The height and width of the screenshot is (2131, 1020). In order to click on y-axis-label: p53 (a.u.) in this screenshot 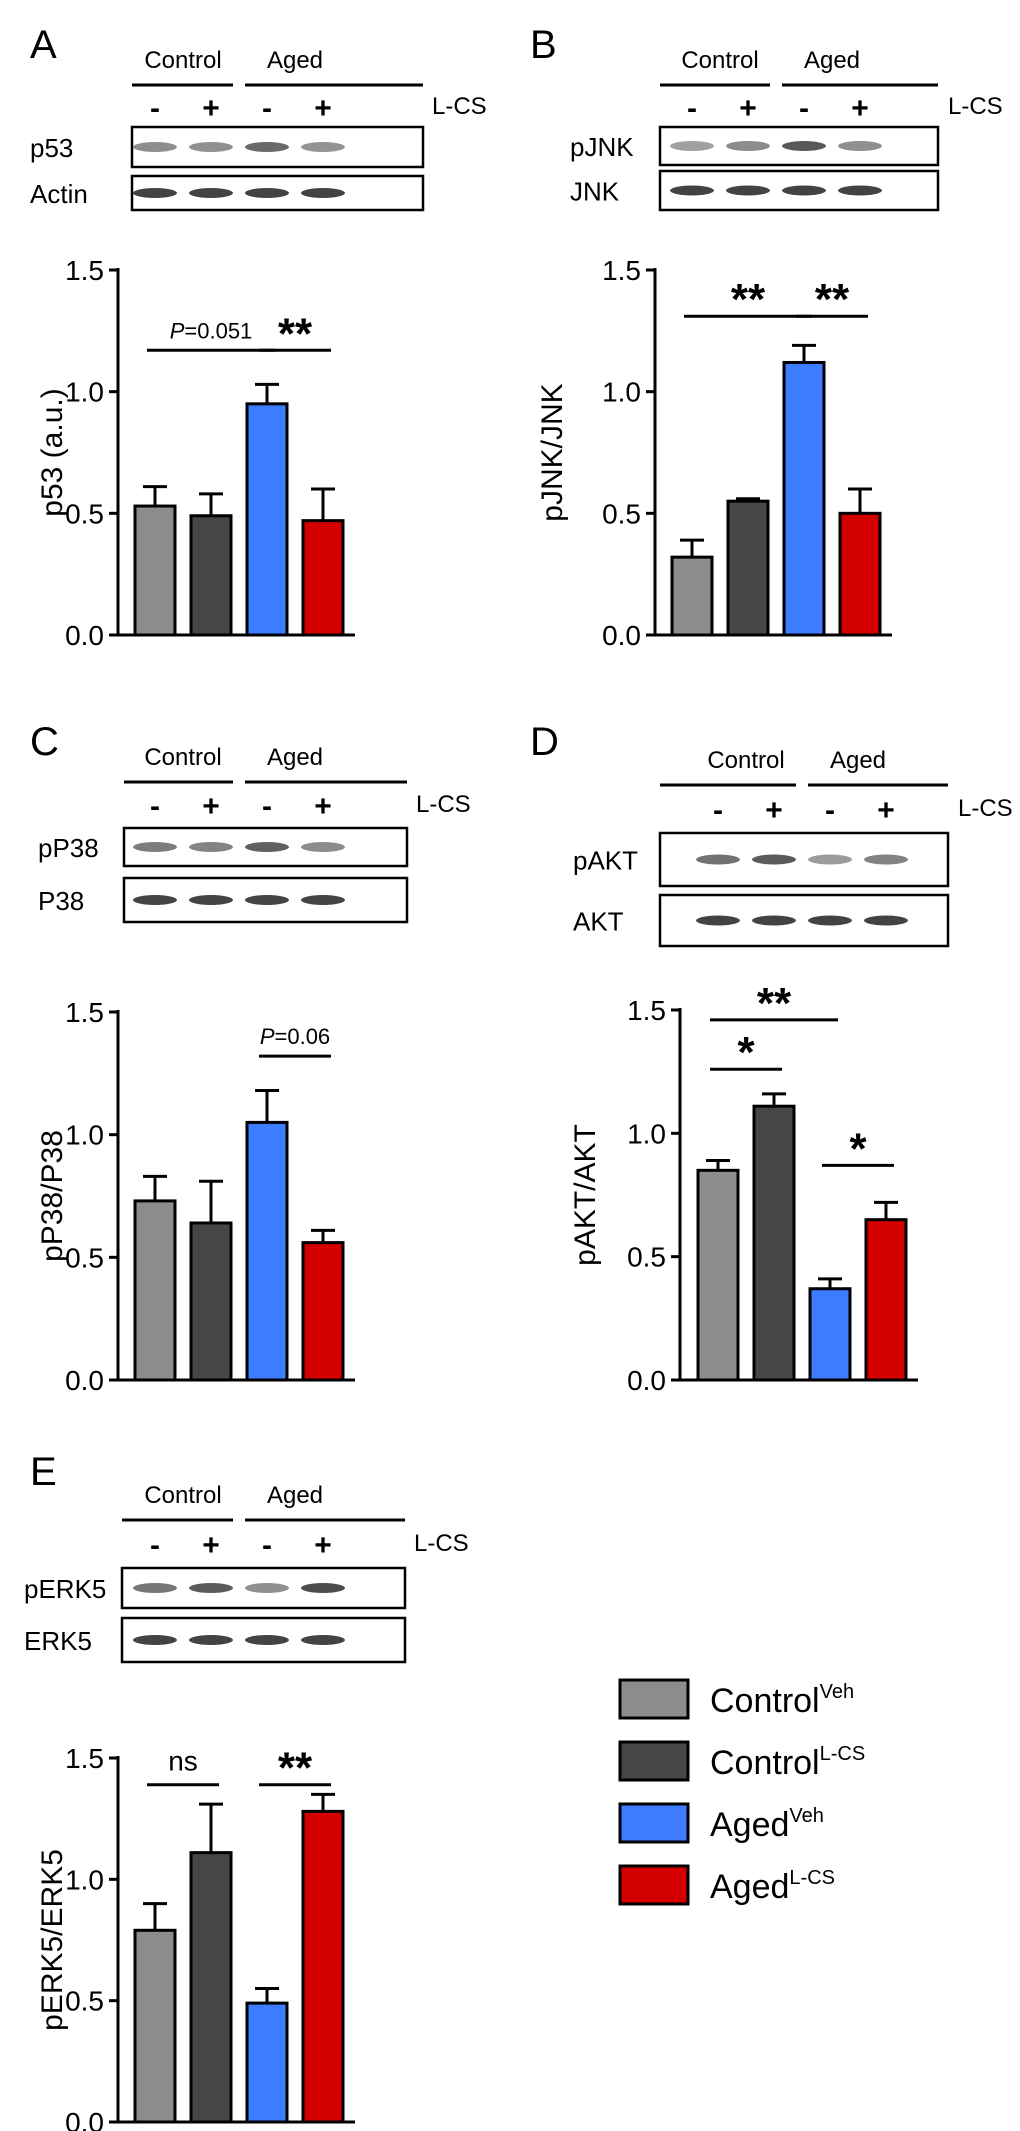, I will do `click(52, 452)`.